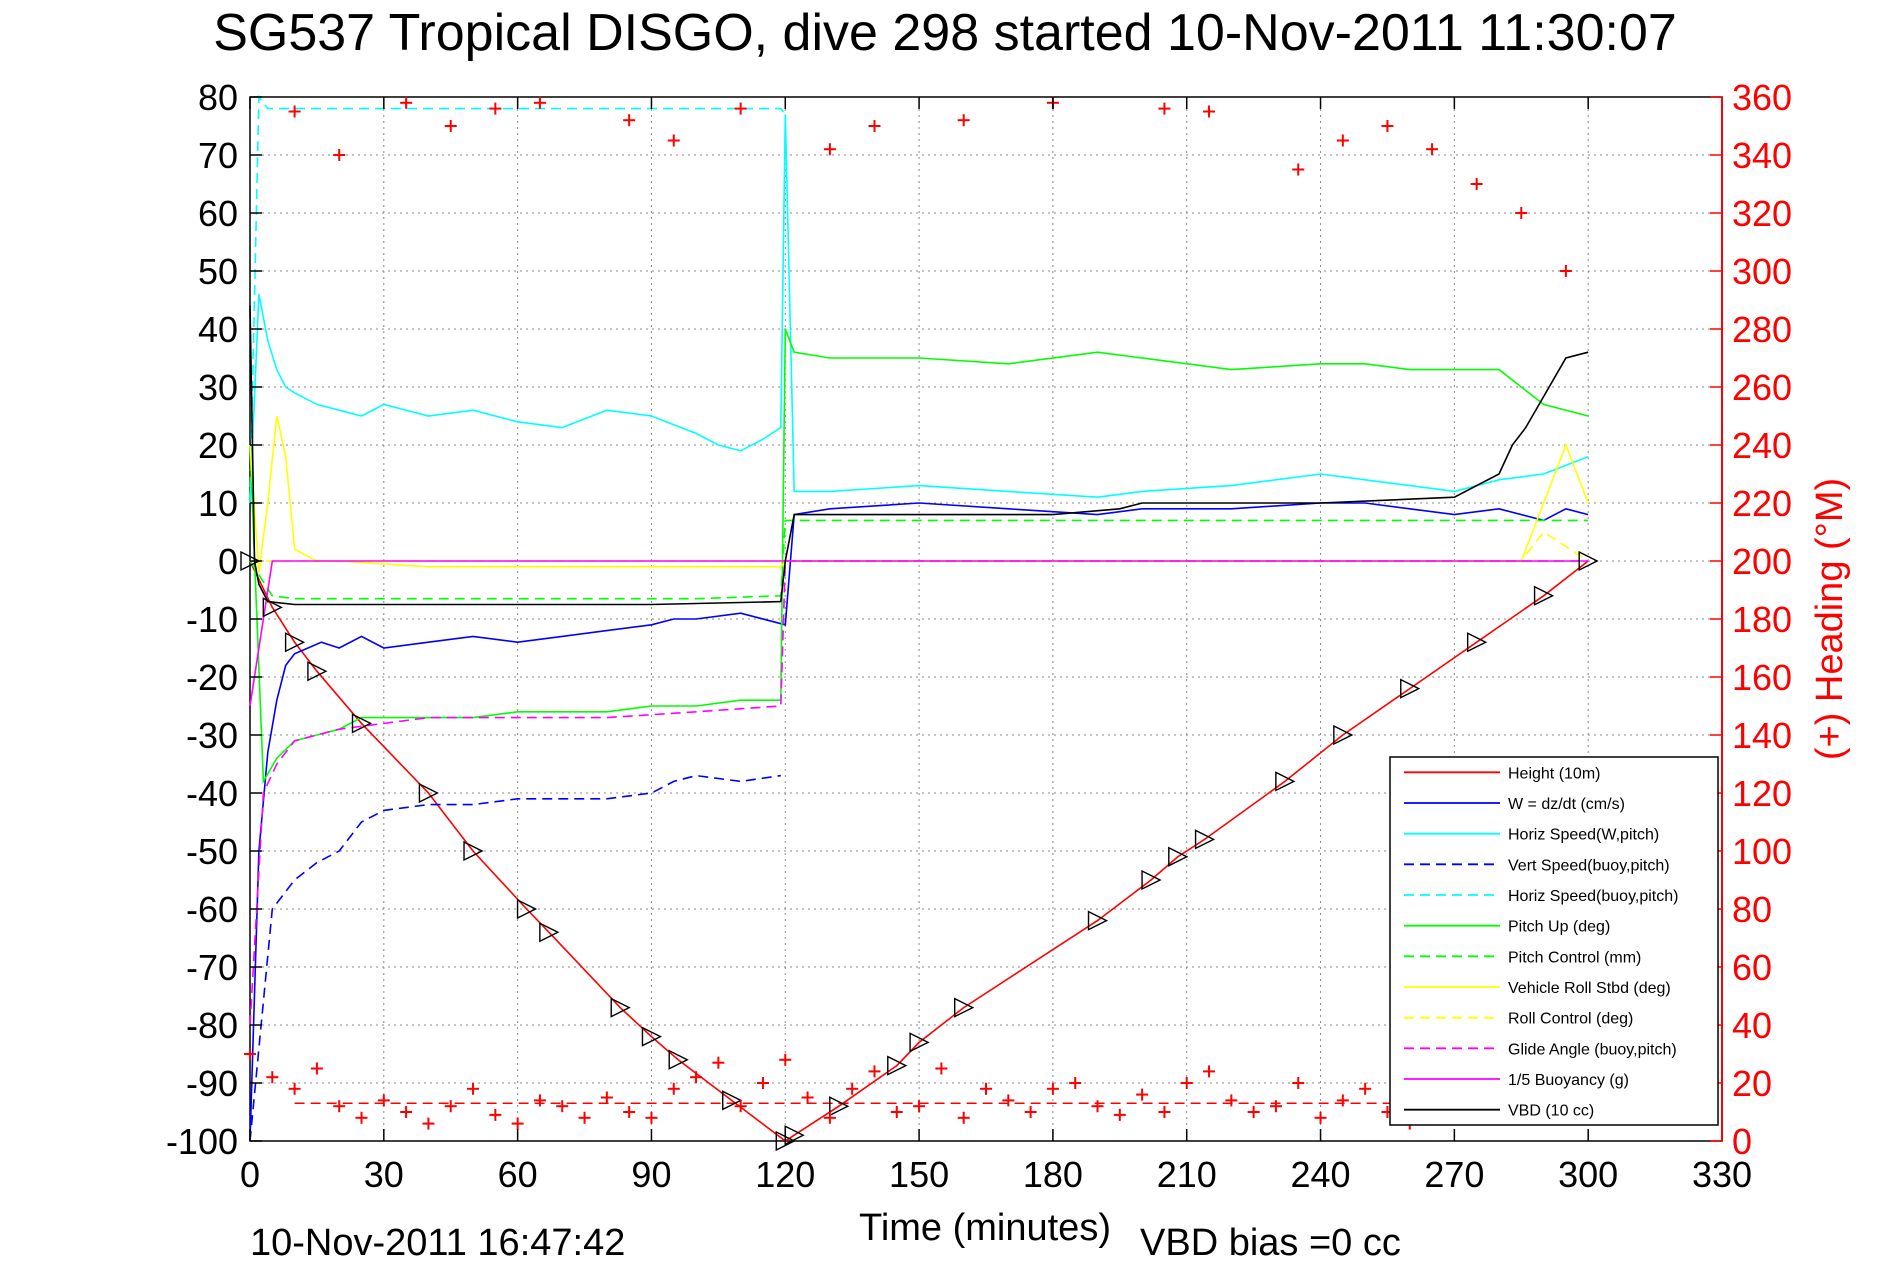 Image resolution: width=1891 pixels, height=1262 pixels. What do you see at coordinates (212, 735) in the screenshot?
I see `y-tick-label: -30` at bounding box center [212, 735].